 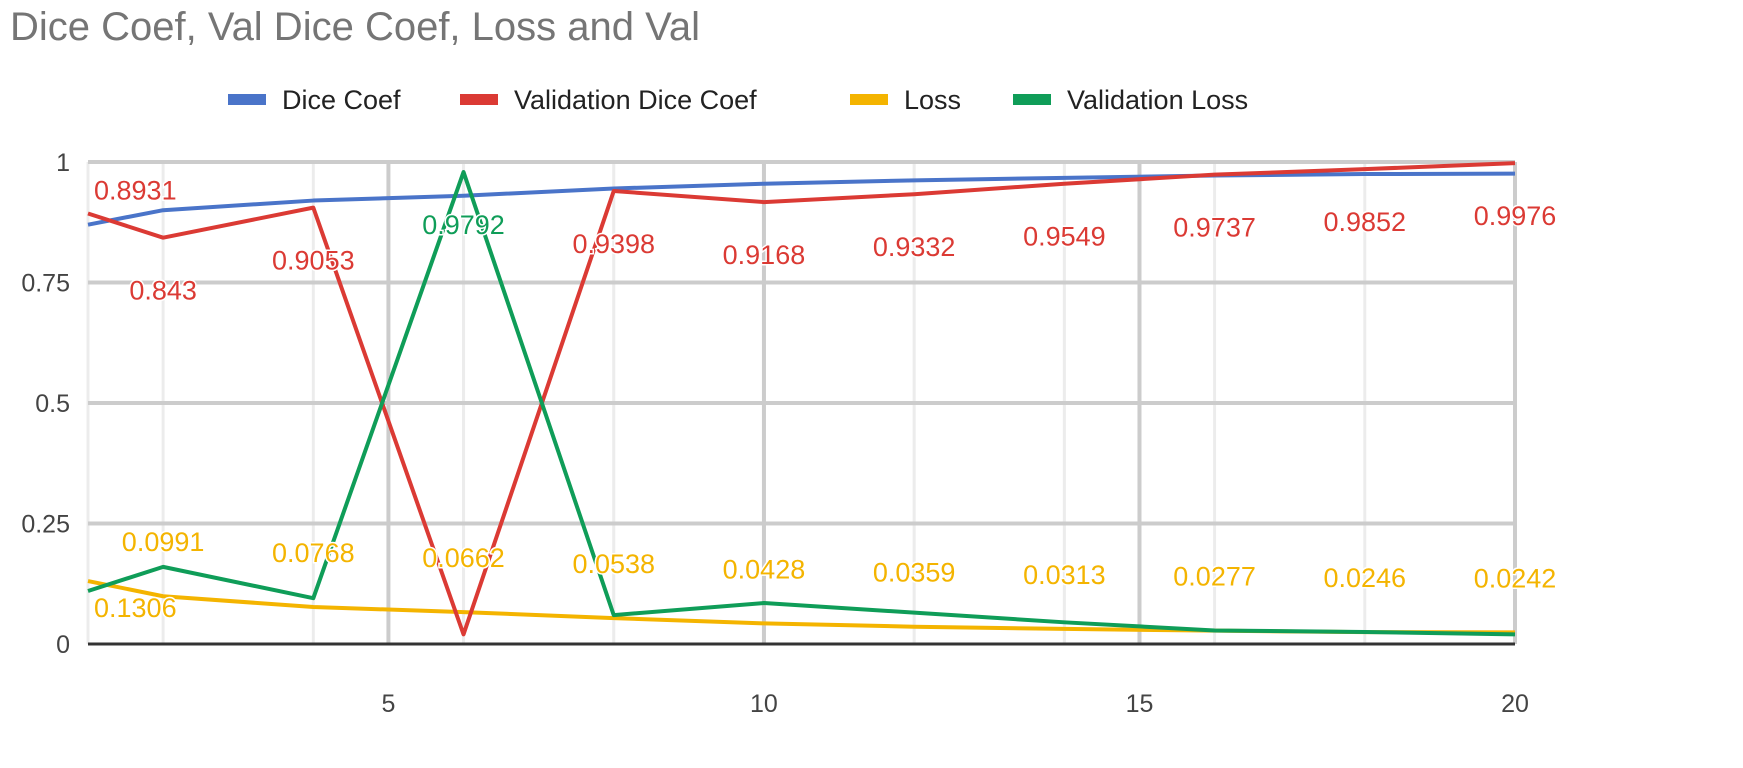 I want to click on data-label: 0.0538, so click(x=613, y=564).